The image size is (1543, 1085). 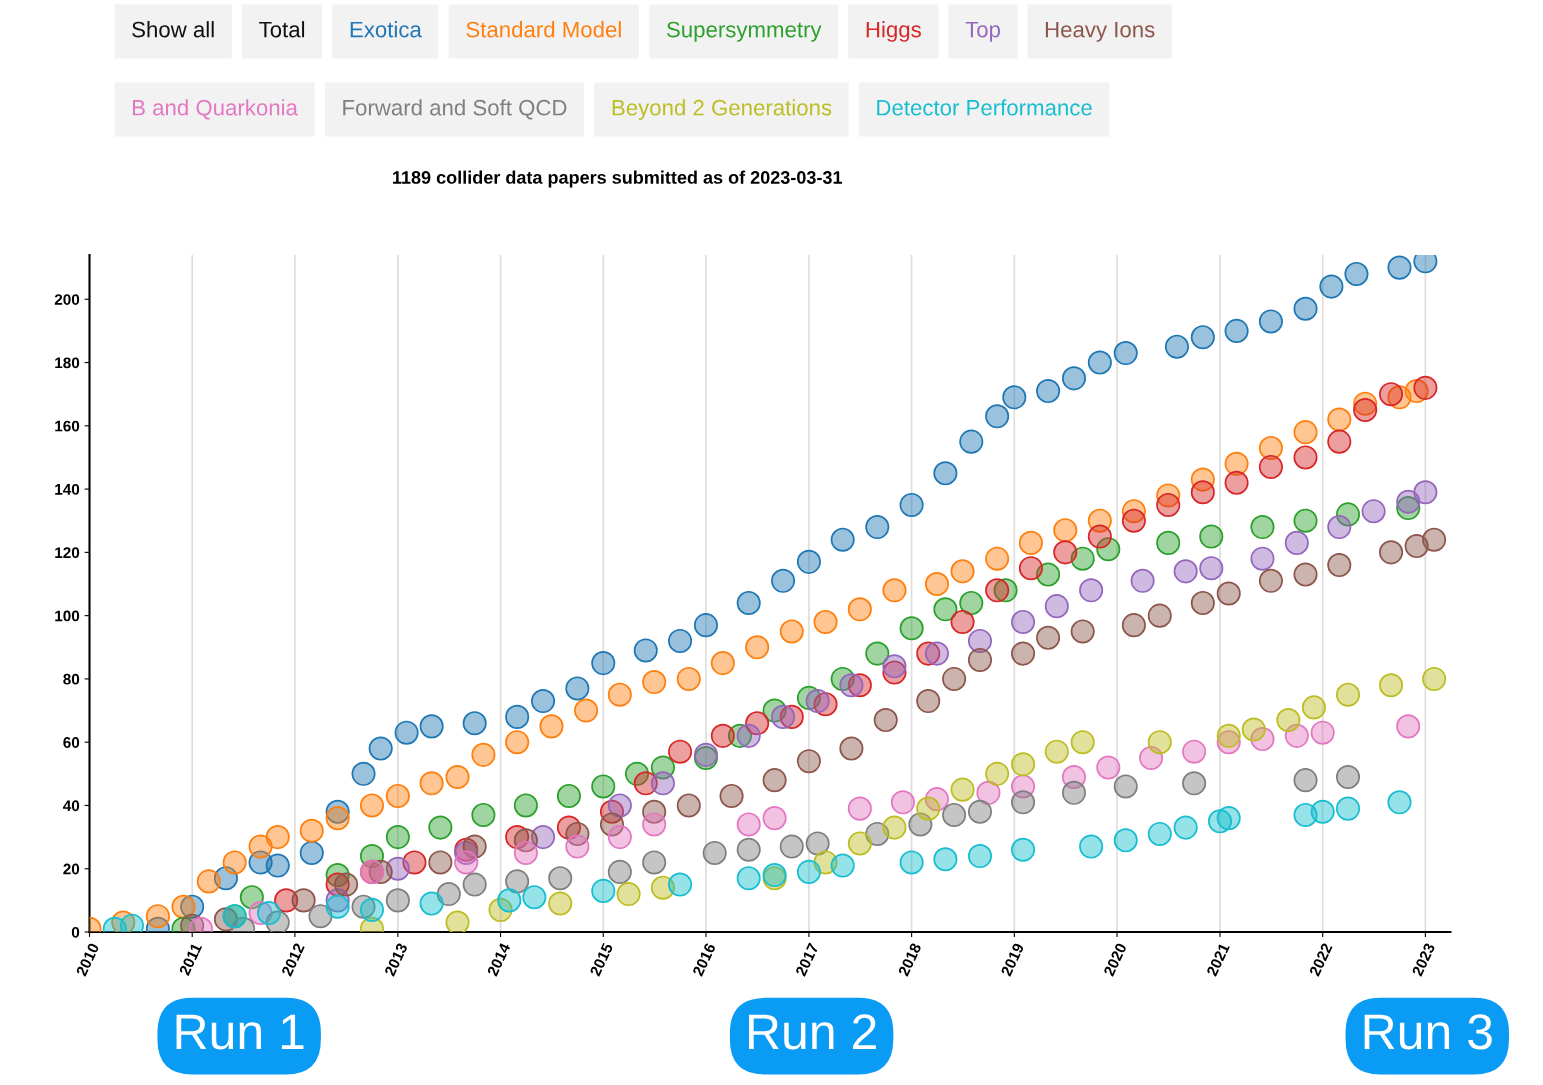 I want to click on text: B and Quarkonia, so click(x=215, y=109).